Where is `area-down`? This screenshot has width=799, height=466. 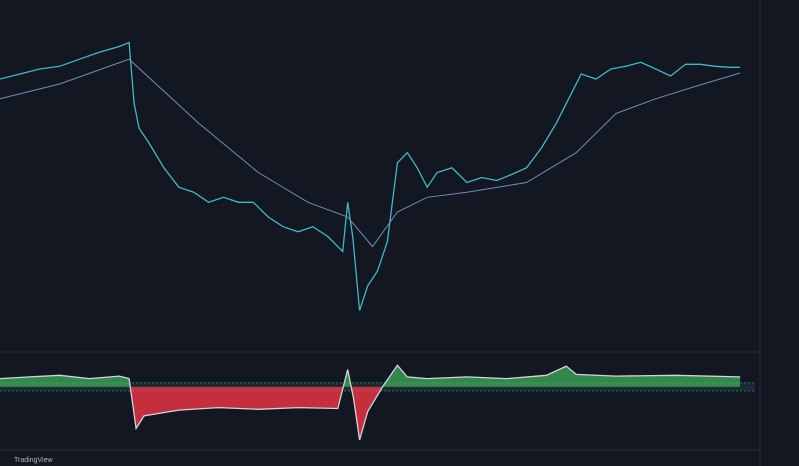 area-down is located at coordinates (370, 413).